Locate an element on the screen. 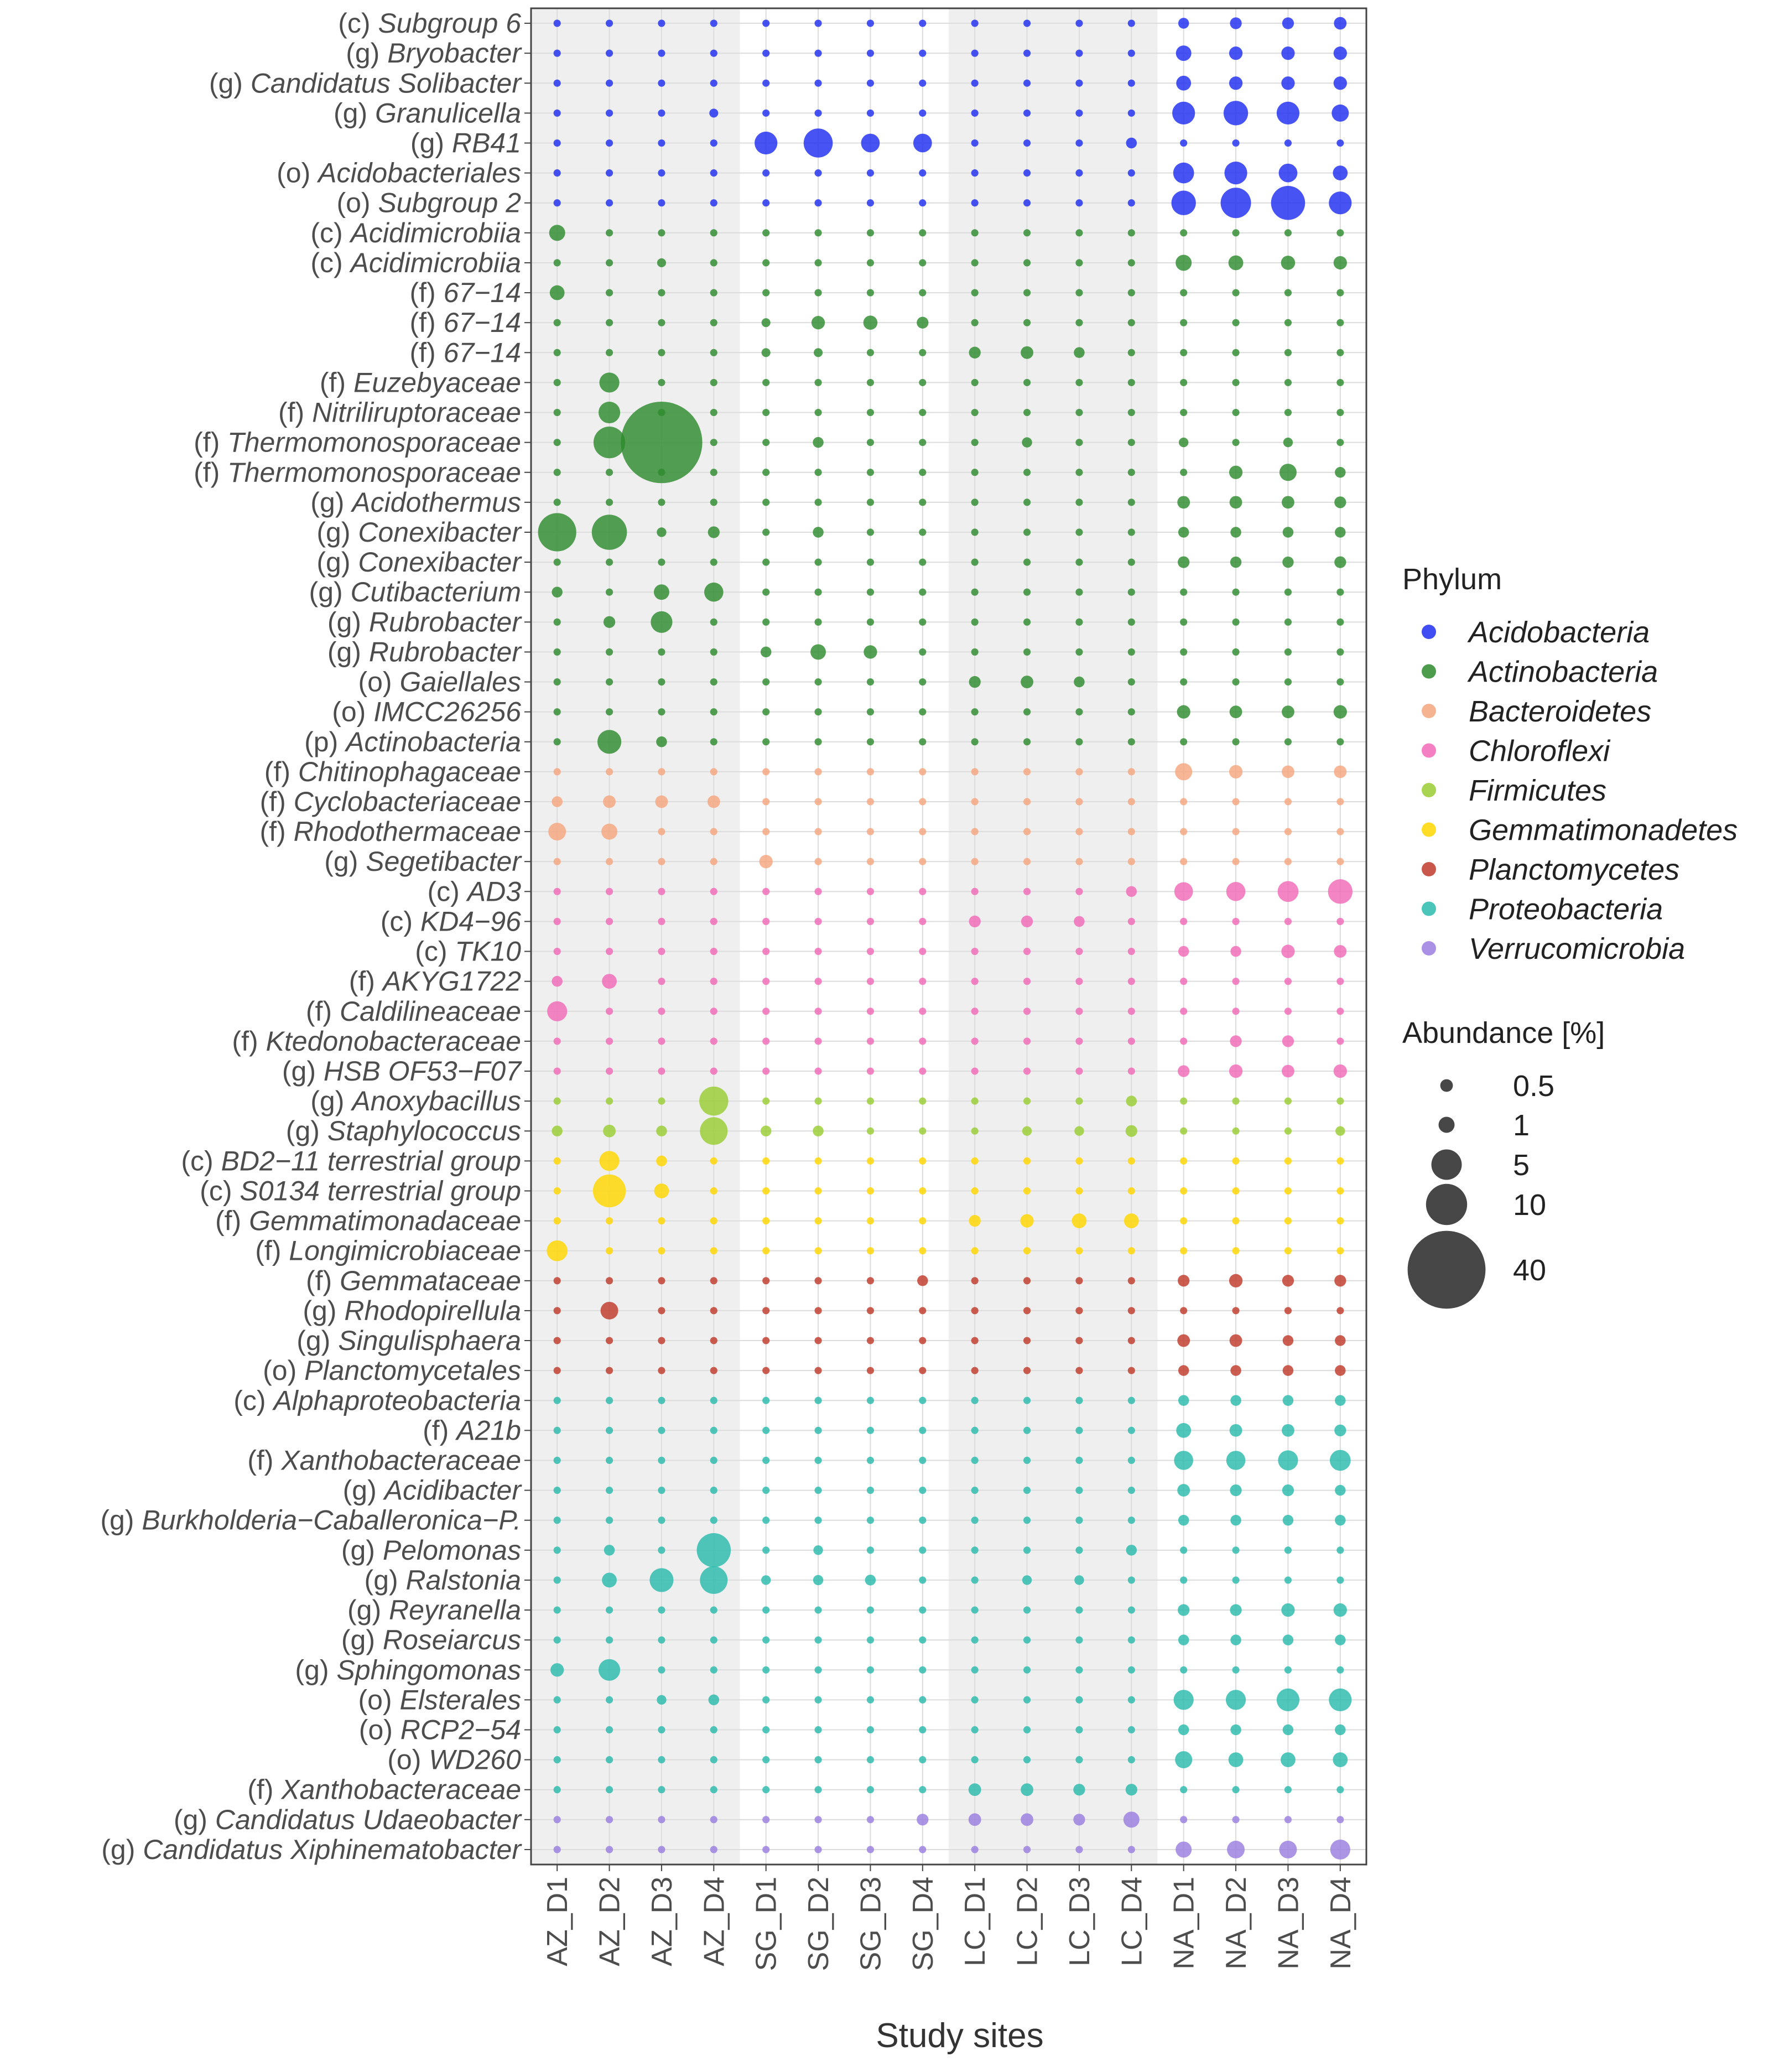  y-tick-label: (g) Candidatus Solibacter is located at coordinates (366, 82).